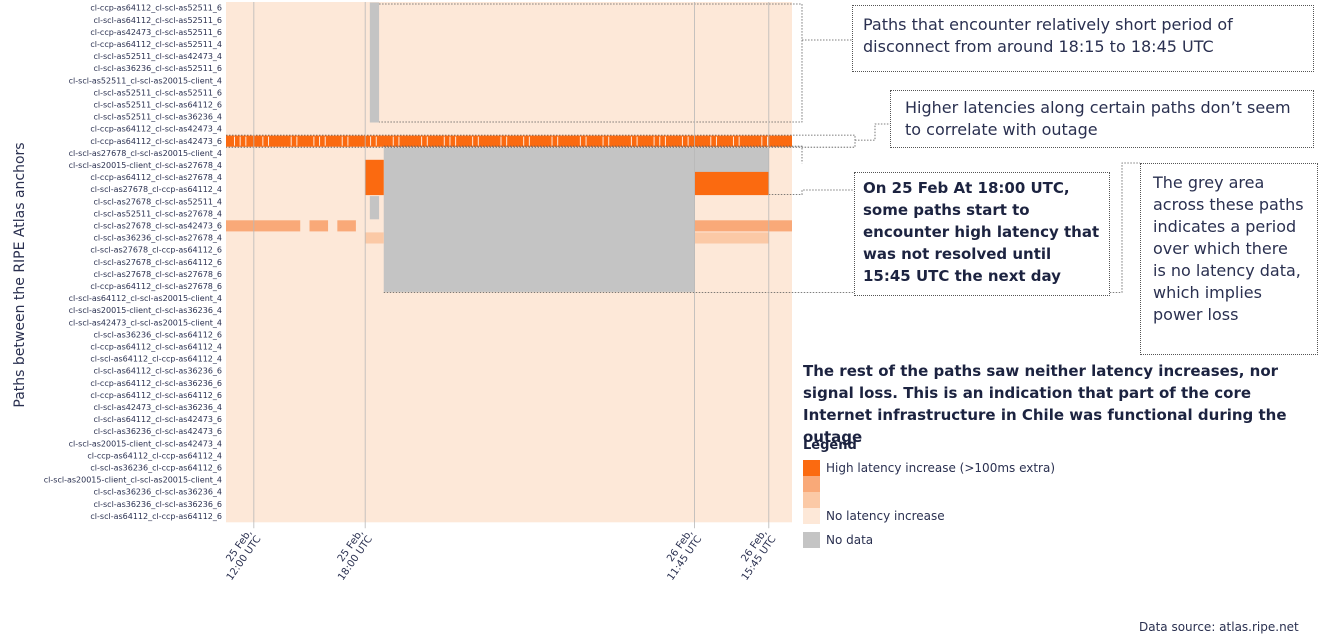 Image resolution: width=1323 pixels, height=640 pixels. What do you see at coordinates (156, 189) in the screenshot?
I see `row-label: cl-scl-as27678_cl-ccp-as64112_4` at bounding box center [156, 189].